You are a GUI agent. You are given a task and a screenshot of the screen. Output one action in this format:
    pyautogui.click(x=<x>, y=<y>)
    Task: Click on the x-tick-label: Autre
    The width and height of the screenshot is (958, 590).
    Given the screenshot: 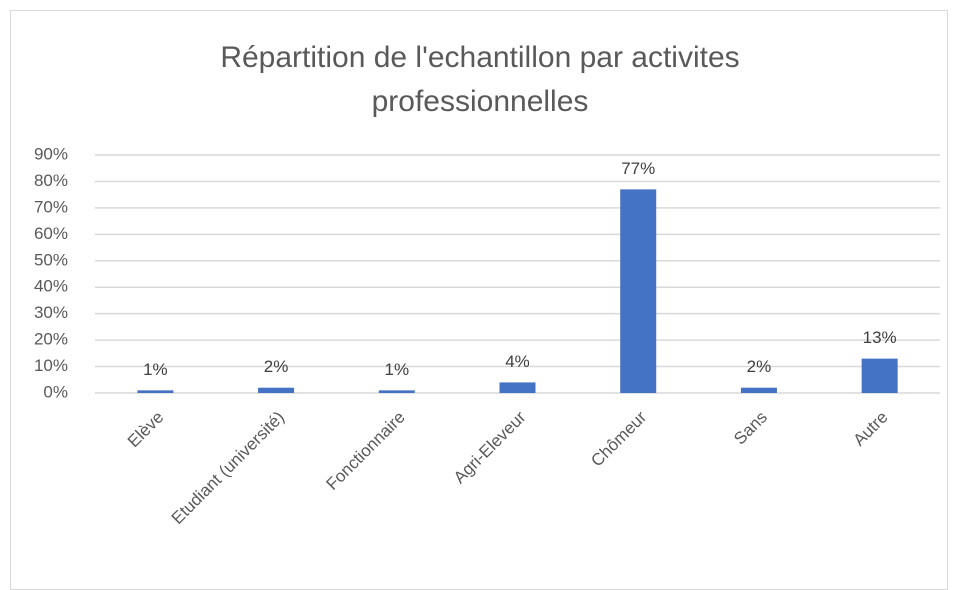 What is the action you would take?
    pyautogui.click(x=870, y=429)
    